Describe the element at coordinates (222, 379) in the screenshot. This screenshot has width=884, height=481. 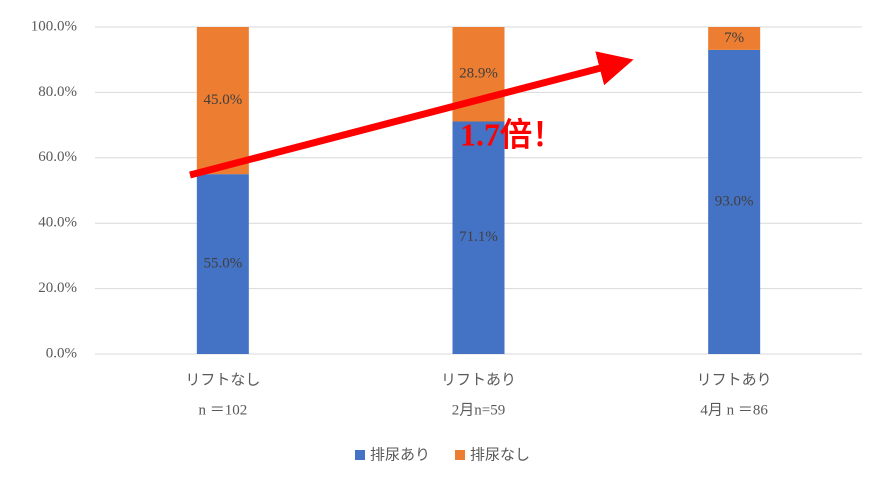
I see `x-tick-label: リフトなし` at that location.